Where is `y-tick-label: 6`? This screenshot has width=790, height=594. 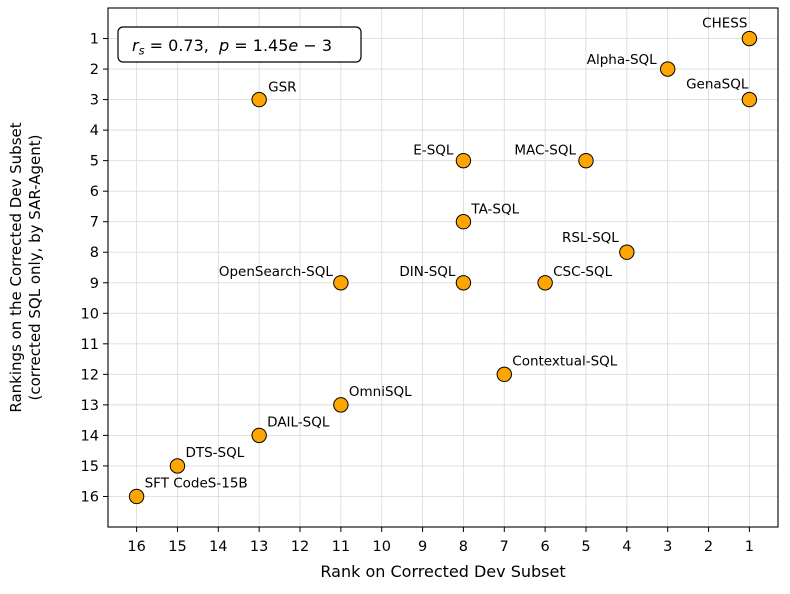
y-tick-label: 6 is located at coordinates (94, 192).